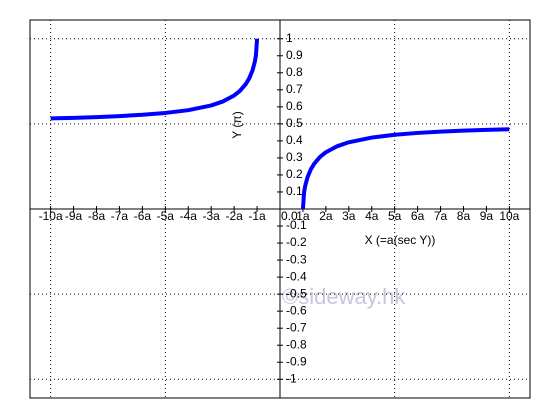 The image size is (560, 420). Describe the element at coordinates (326, 216) in the screenshot. I see `x-tick-label: 2a` at that location.